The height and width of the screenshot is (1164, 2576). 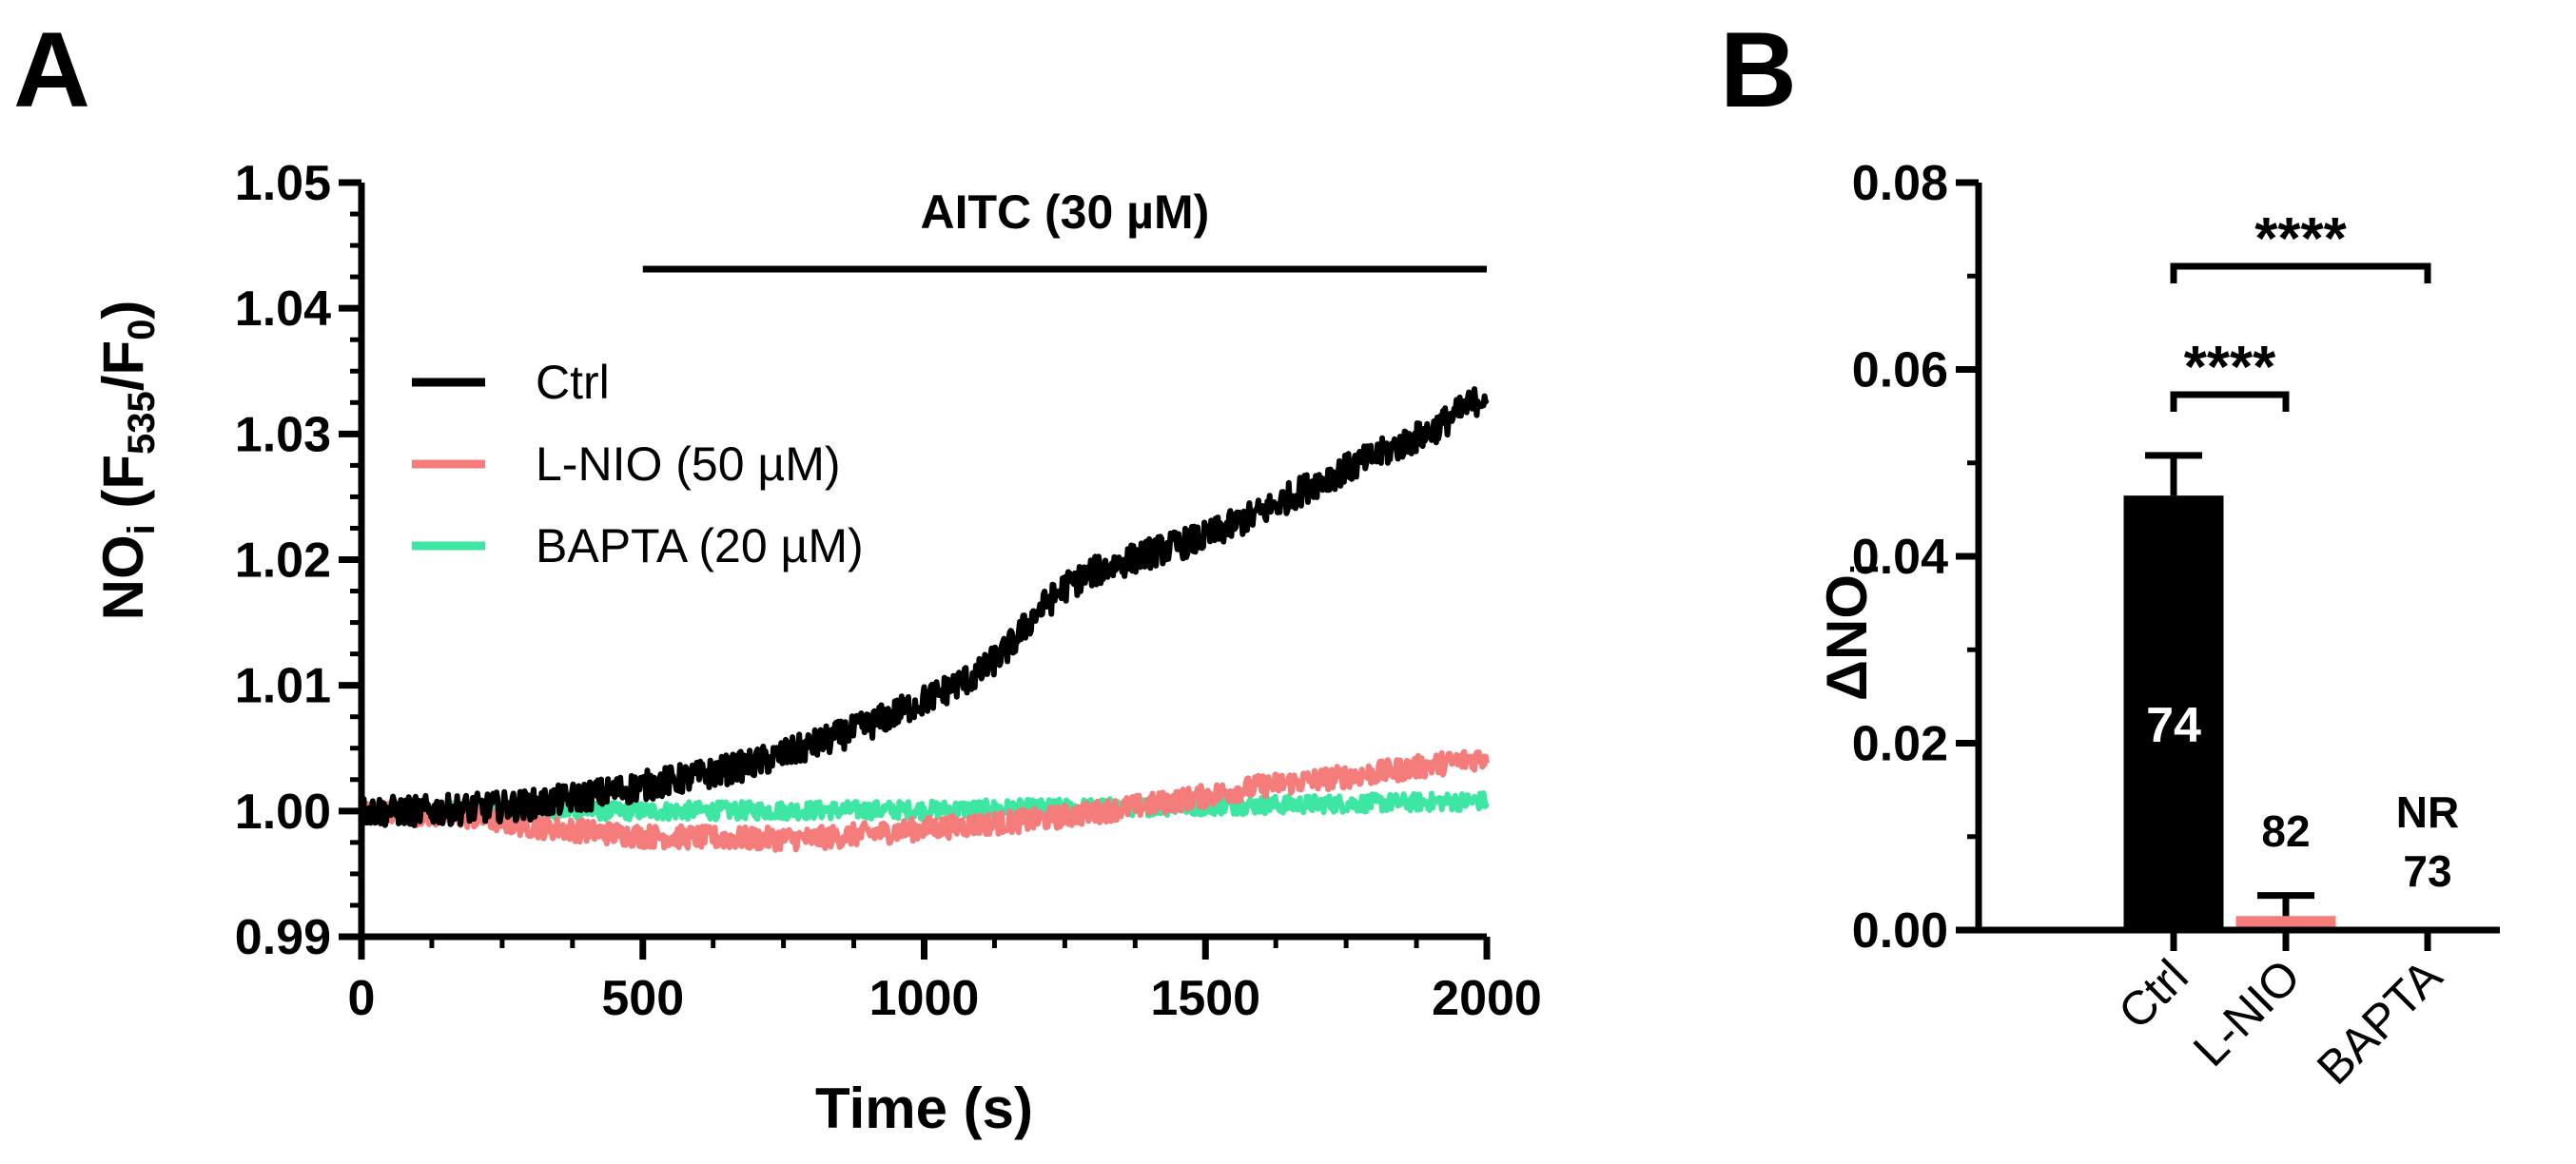 I want to click on a-ylabel-base: NO, so click(x=123, y=577).